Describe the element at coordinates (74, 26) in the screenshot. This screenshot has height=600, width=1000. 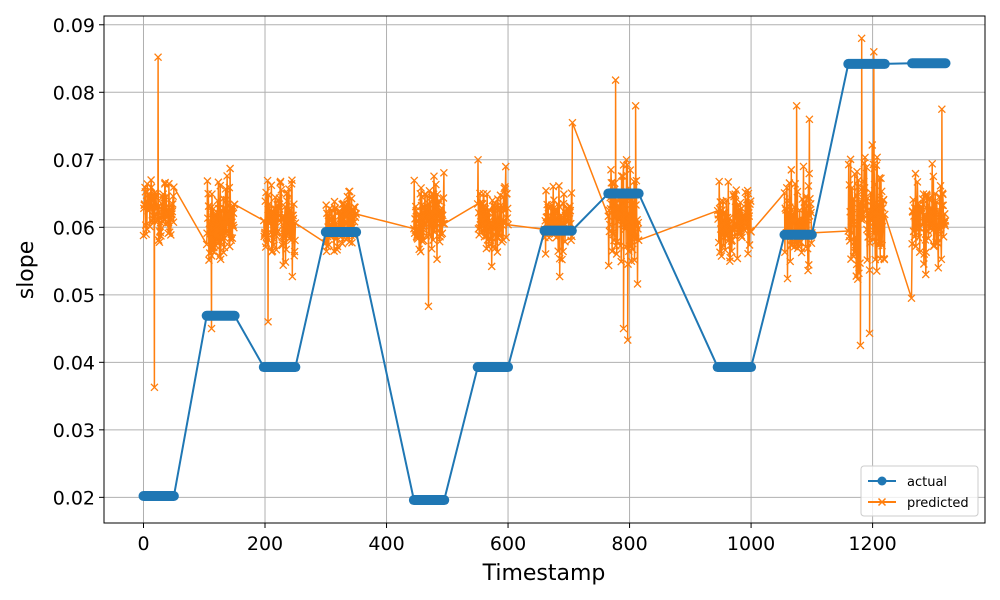
I see `y-tick-label: 0.09` at that location.